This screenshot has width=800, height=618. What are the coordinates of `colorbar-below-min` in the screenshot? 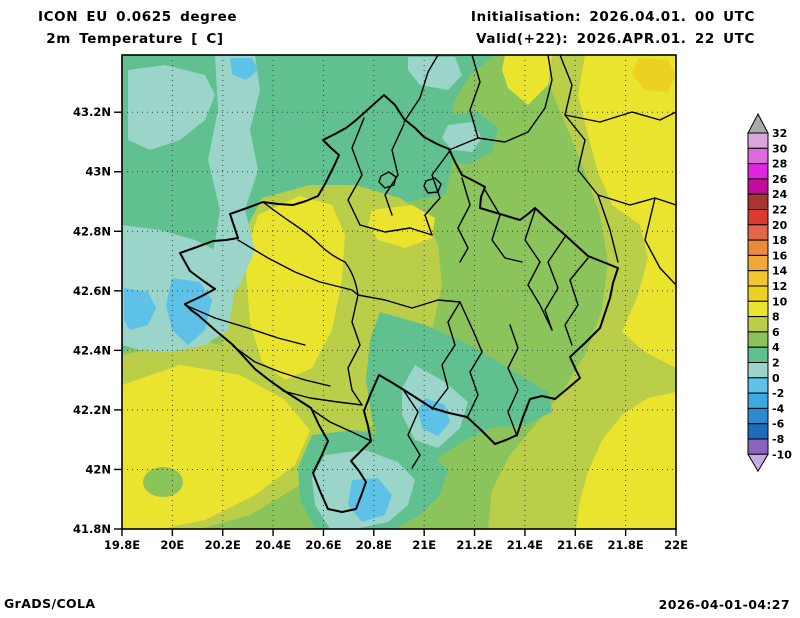 It's located at (758, 463).